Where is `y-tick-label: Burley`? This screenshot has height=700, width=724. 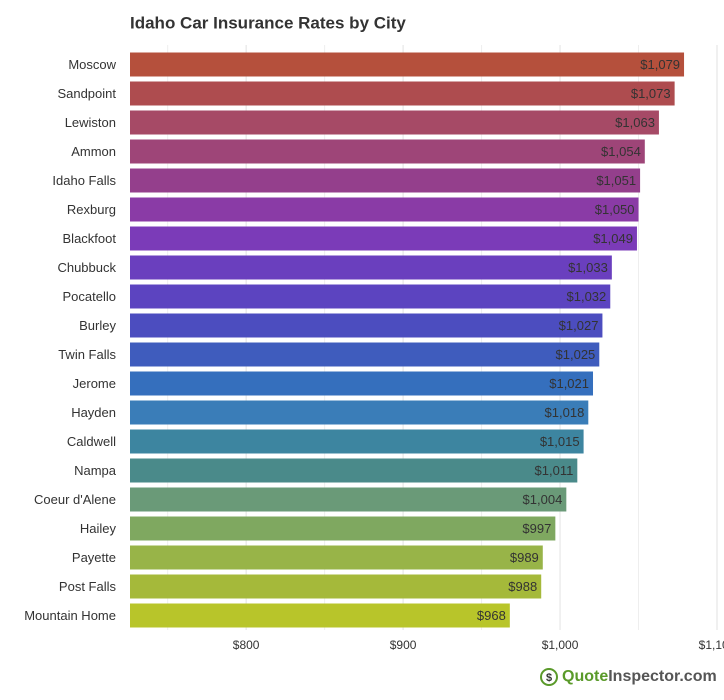
y-tick-label: Burley is located at coordinates (97, 325).